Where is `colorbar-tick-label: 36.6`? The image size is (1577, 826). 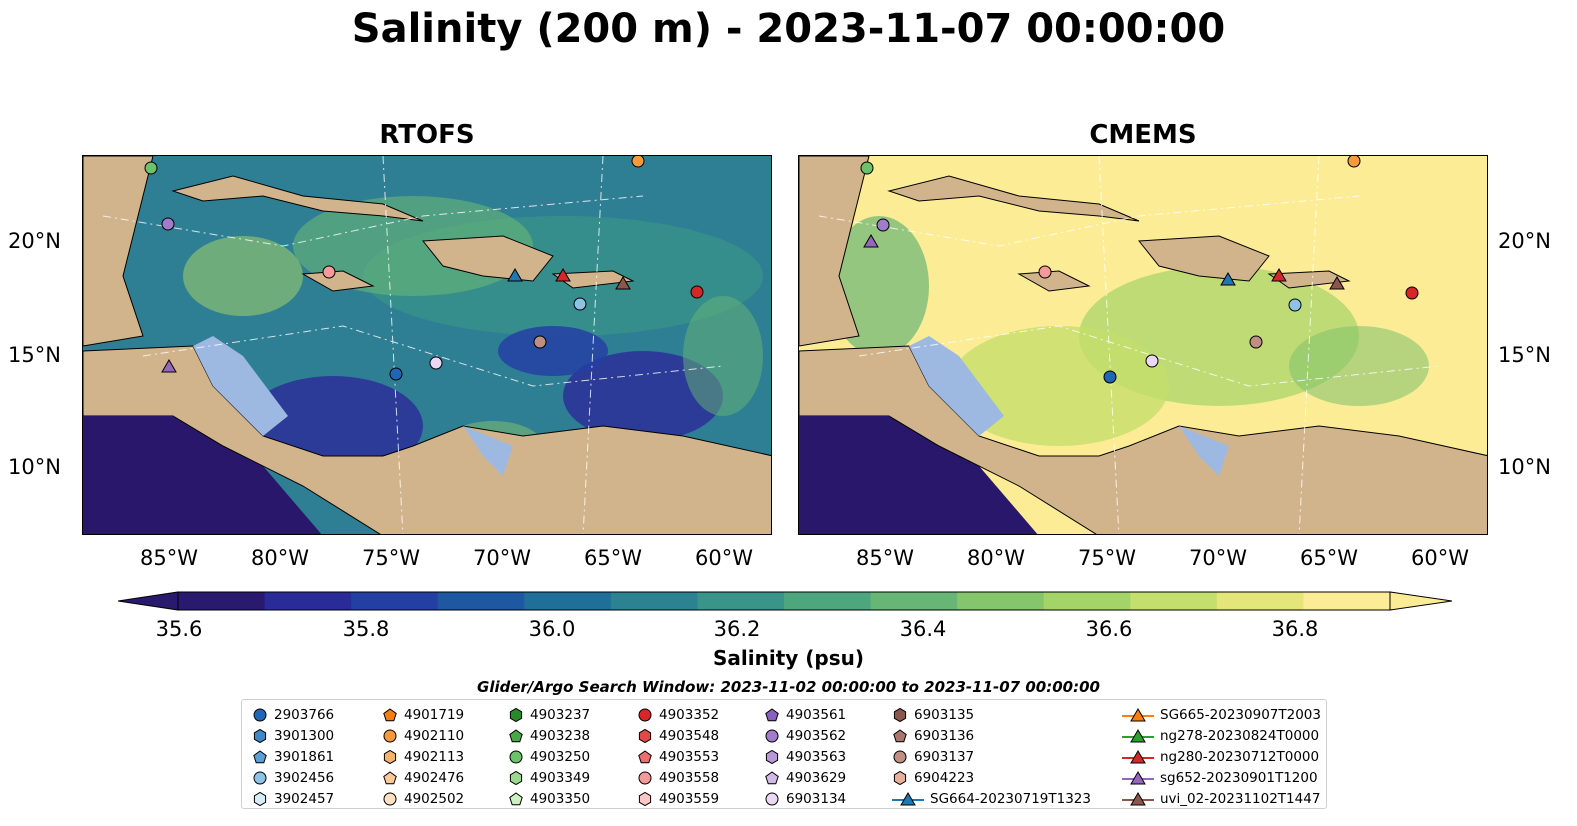 colorbar-tick-label: 36.6 is located at coordinates (1109, 629).